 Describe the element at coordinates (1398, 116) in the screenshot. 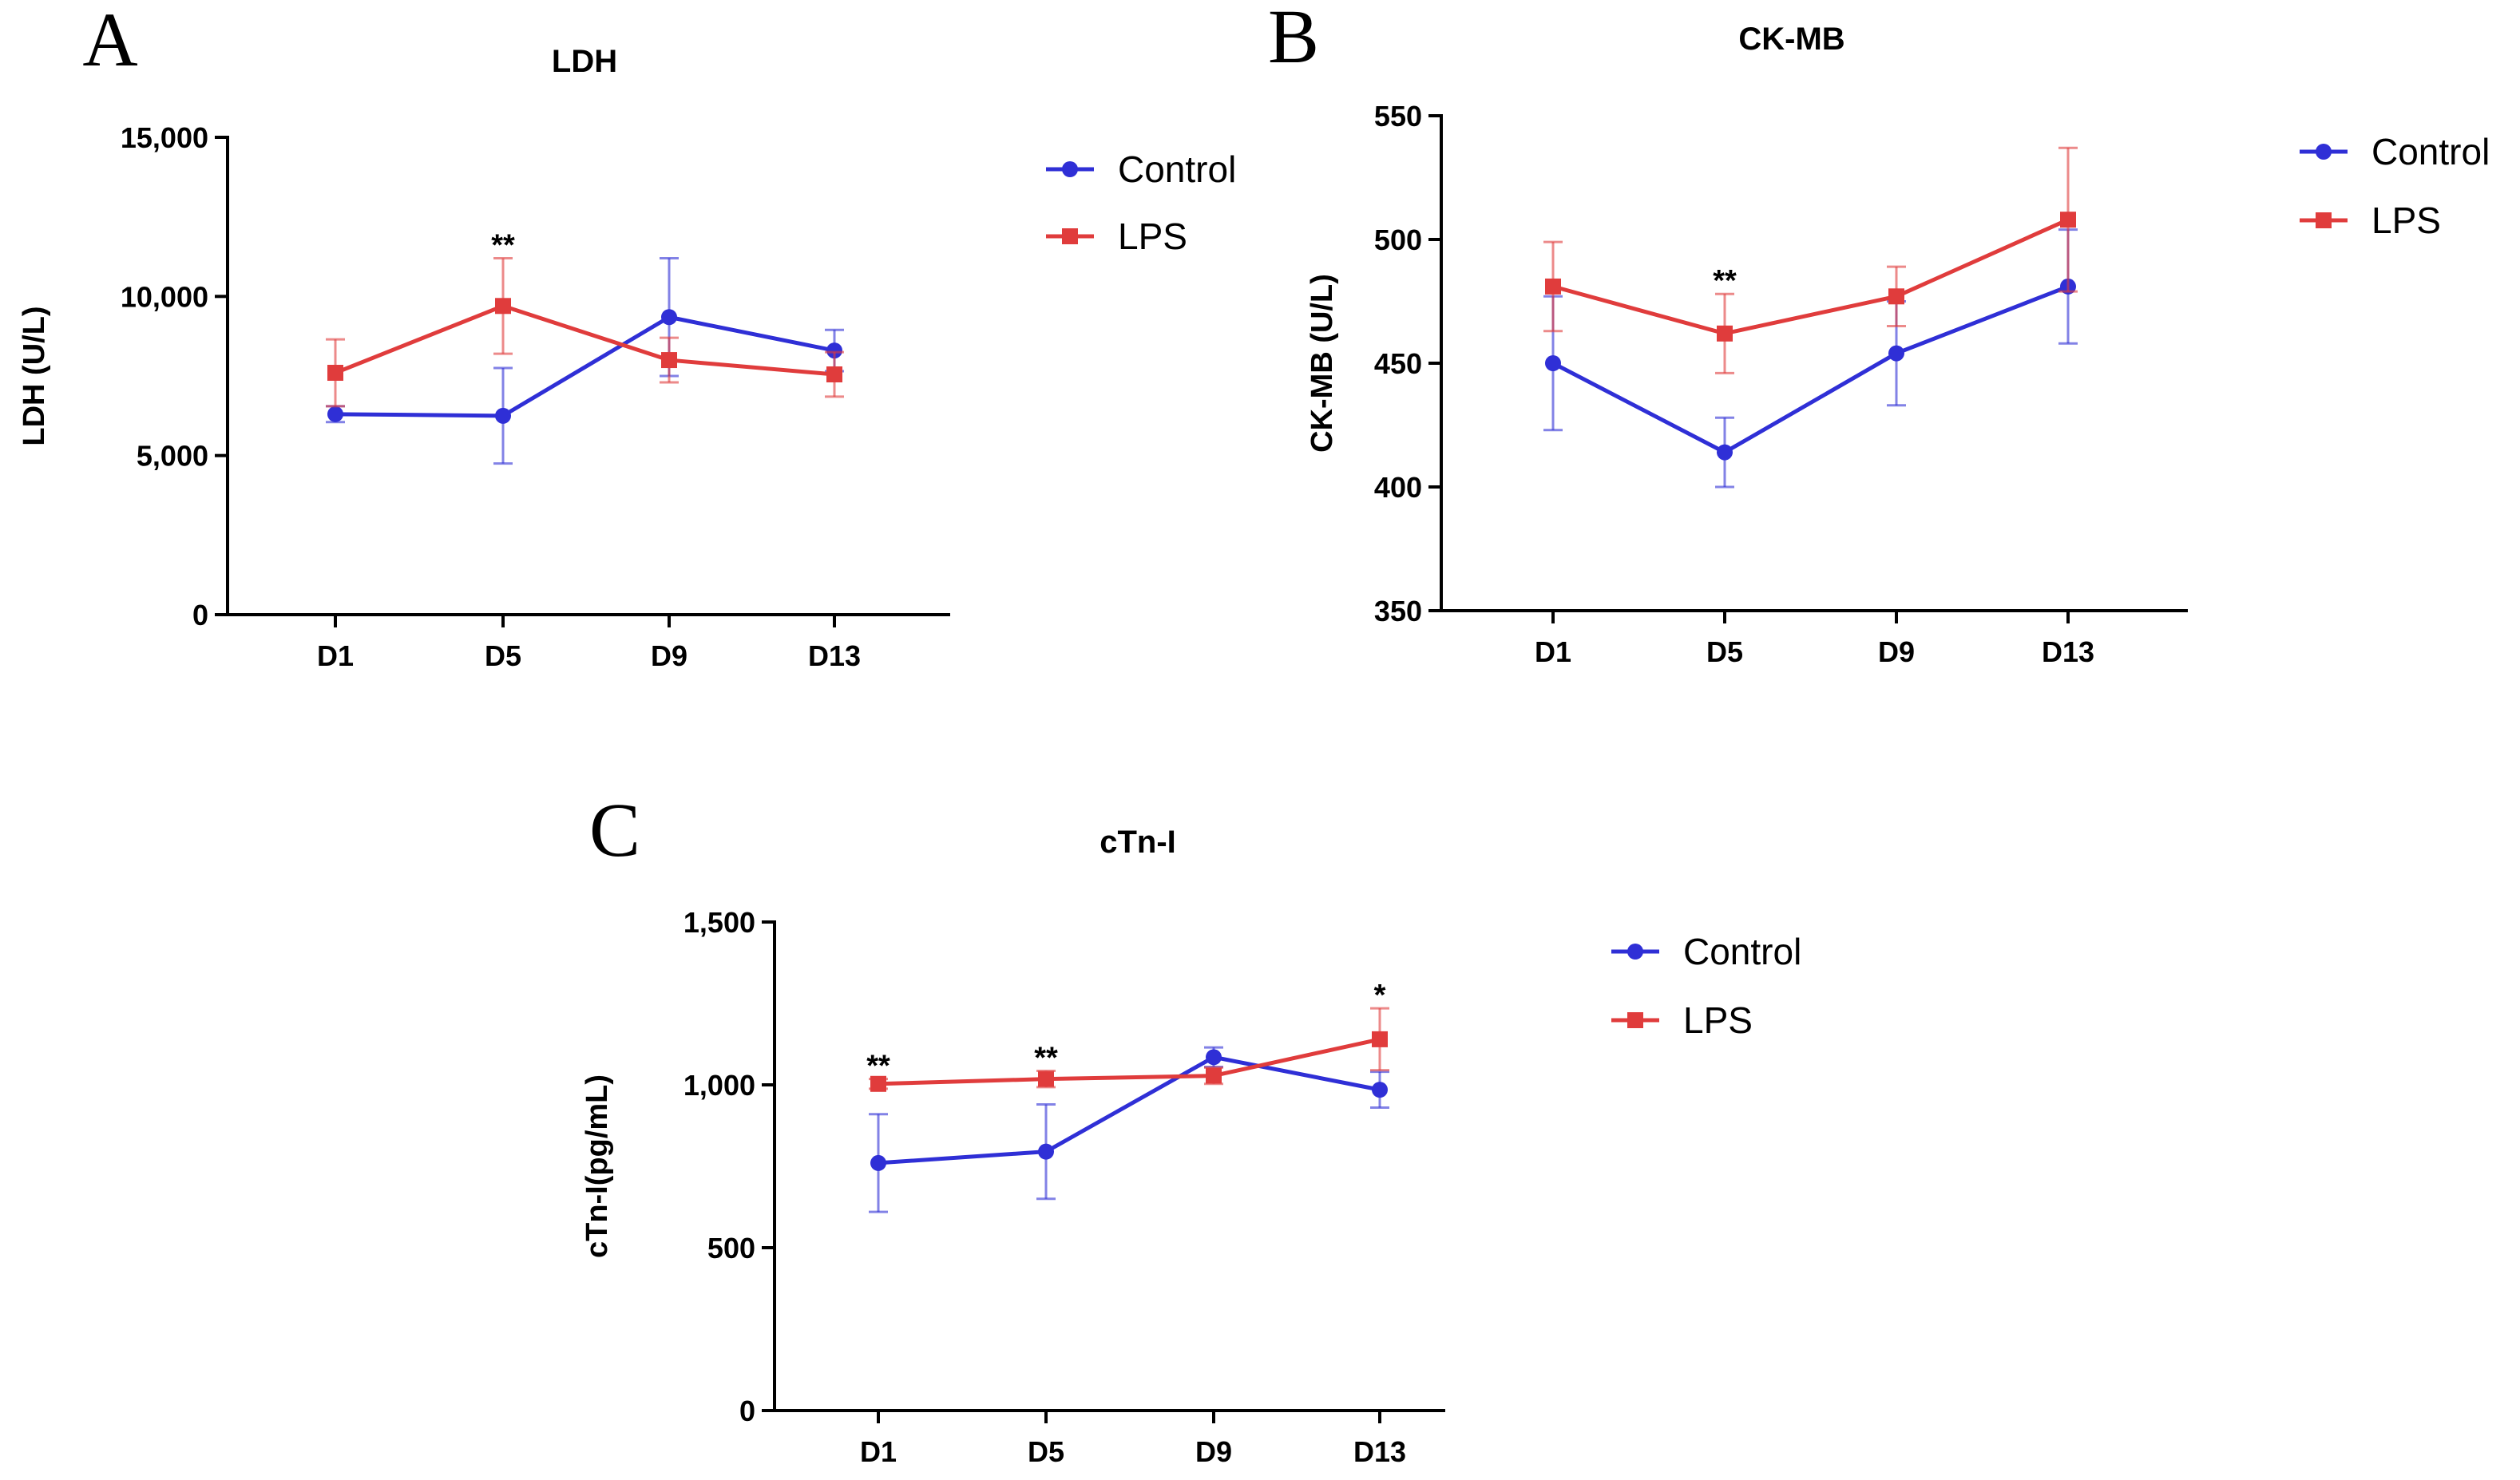

I see `y-tick-label: 550` at that location.